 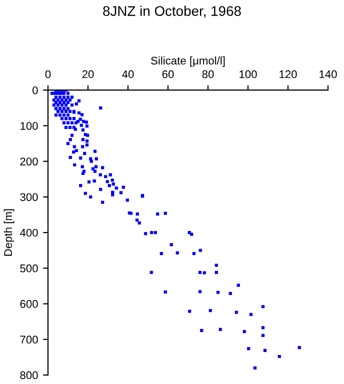 What do you see at coordinates (48, 74) in the screenshot?
I see `x-tick-label: 0` at bounding box center [48, 74].